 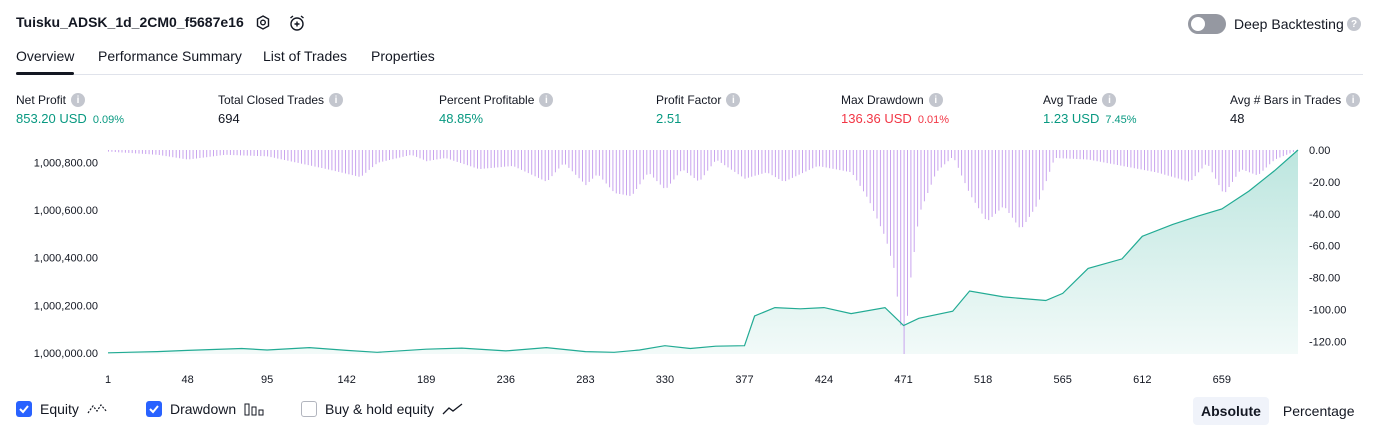 What do you see at coordinates (62, 409) in the screenshot?
I see `legend-equity: Equity` at bounding box center [62, 409].